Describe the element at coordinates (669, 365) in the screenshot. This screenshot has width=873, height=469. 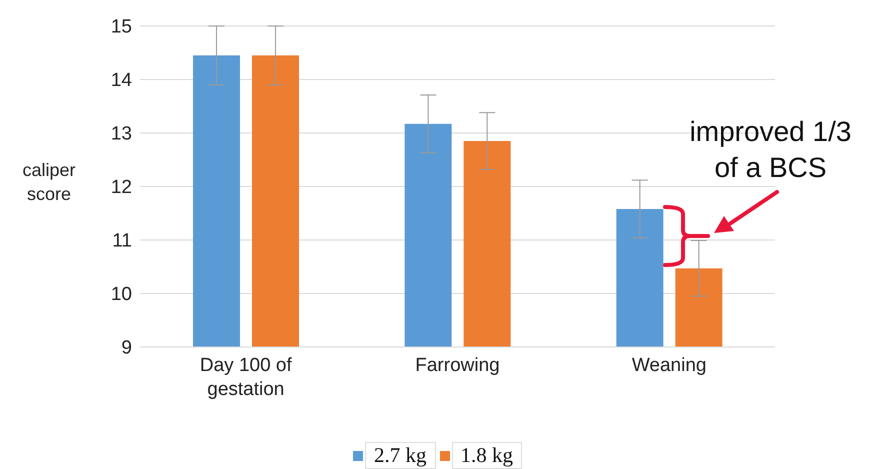
I see `x-tick-label: Weaning` at that location.